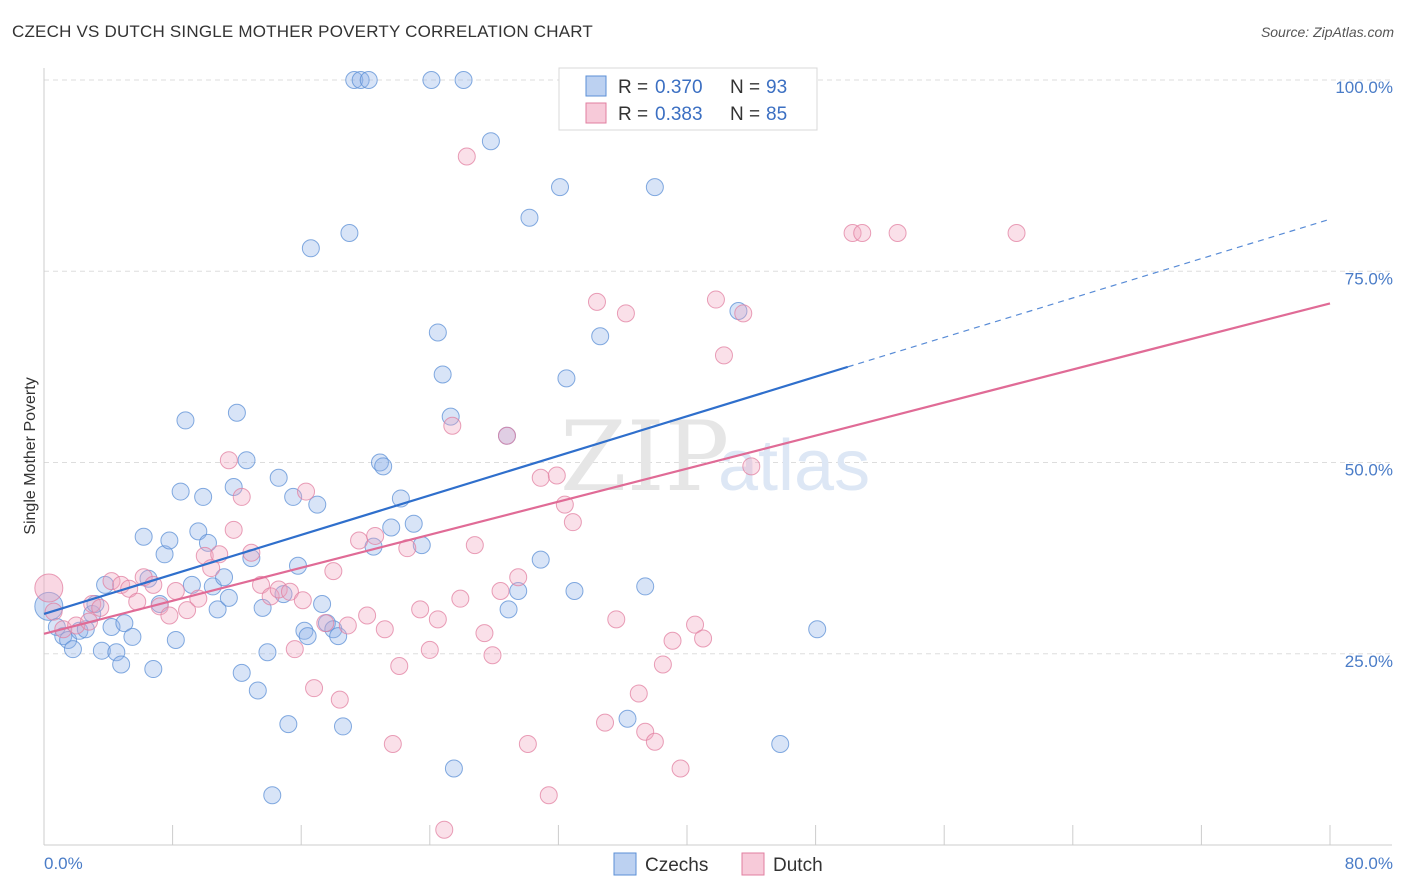  What do you see at coordinates (1089, 293) in the screenshot?
I see `trend-line-czechs-extension` at bounding box center [1089, 293].